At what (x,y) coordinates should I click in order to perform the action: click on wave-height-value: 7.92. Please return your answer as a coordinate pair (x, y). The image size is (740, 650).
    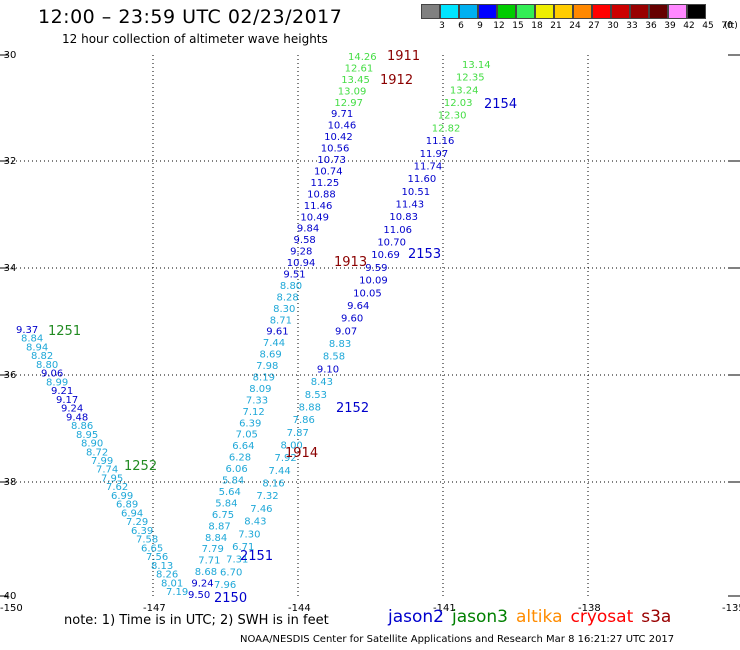
    Looking at the image, I should click on (285, 458).